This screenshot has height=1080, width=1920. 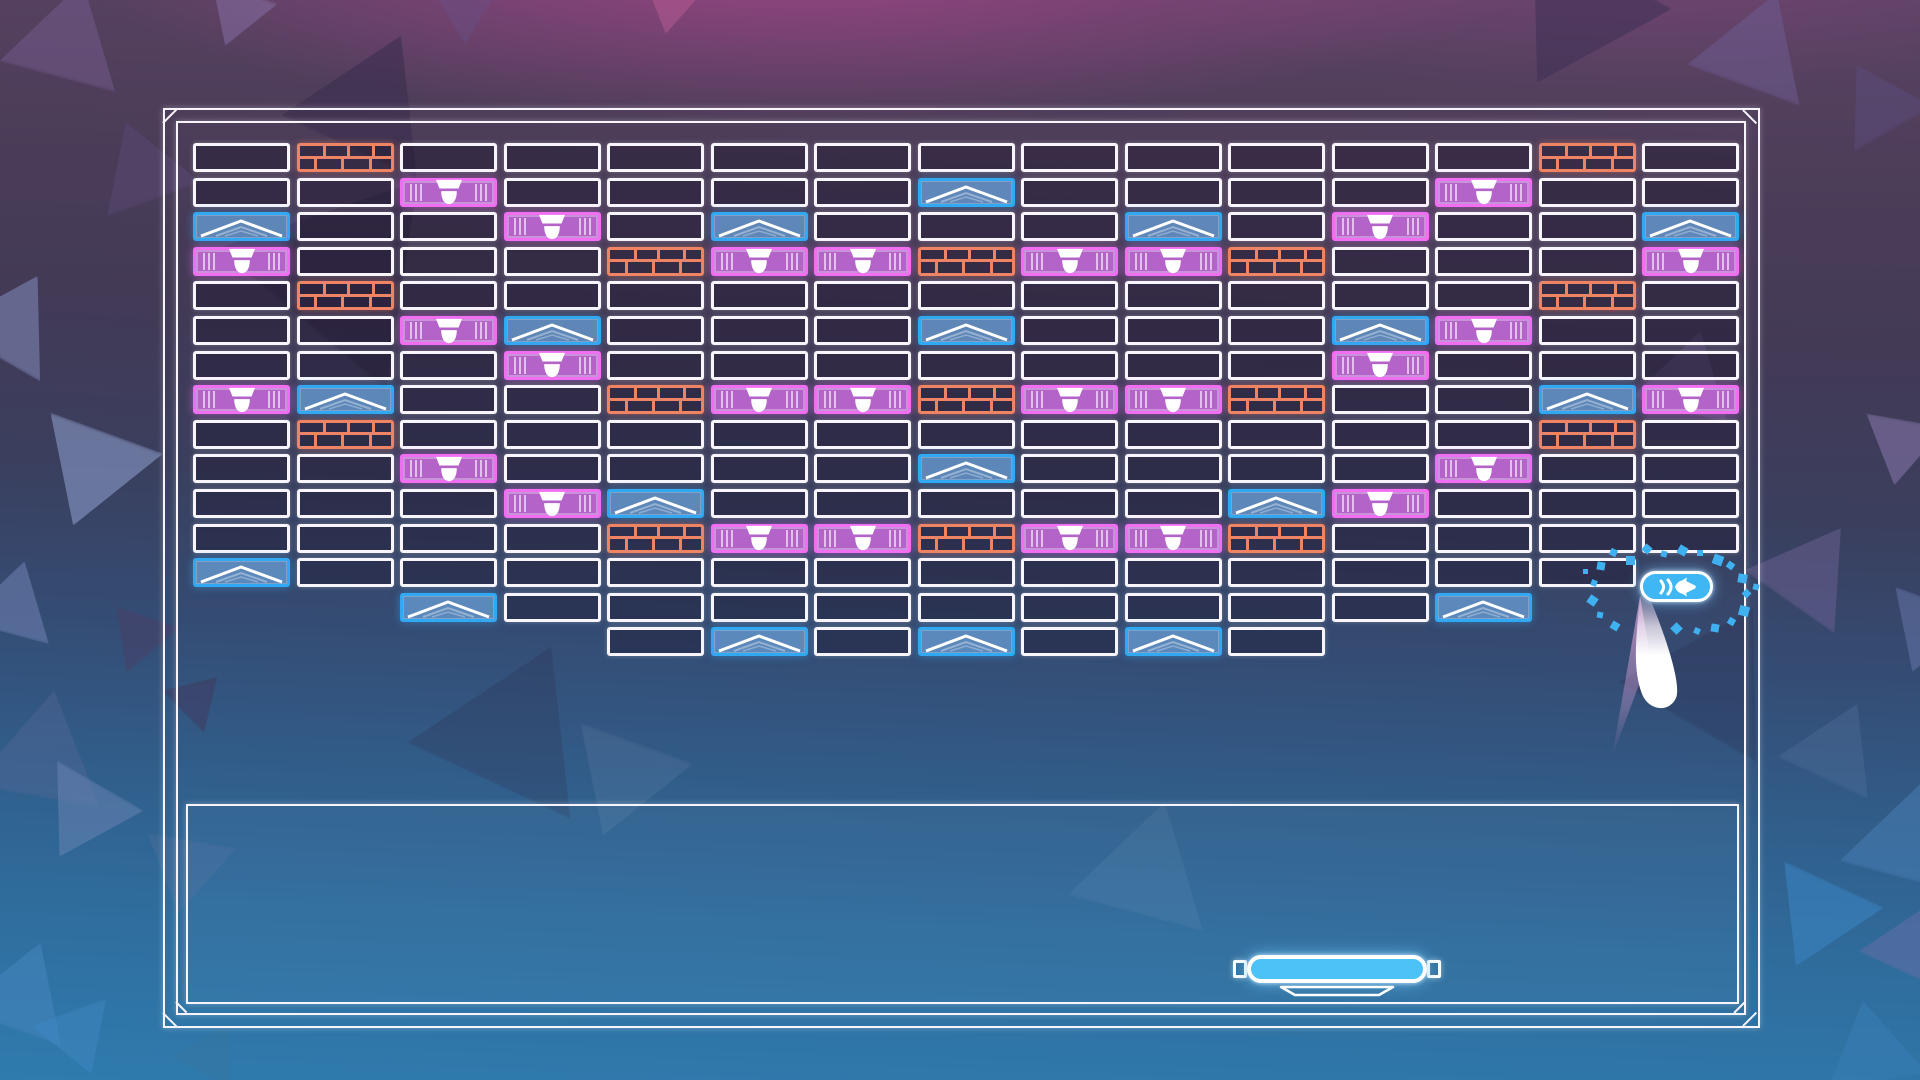 I want to click on rocket-icon, so click(x=1677, y=586).